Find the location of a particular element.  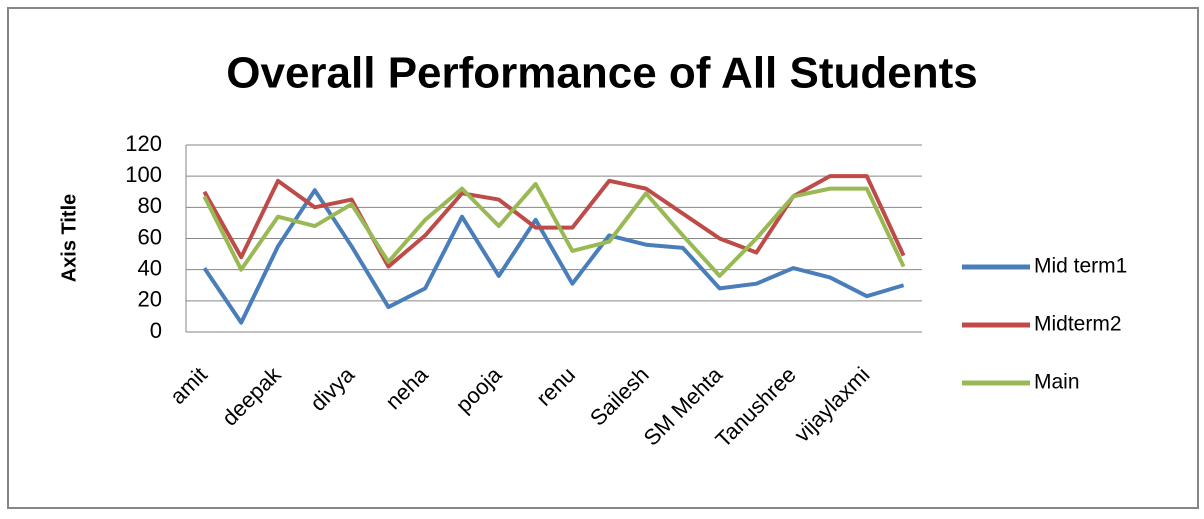

legend-label: Midterm2 is located at coordinates (1078, 324).